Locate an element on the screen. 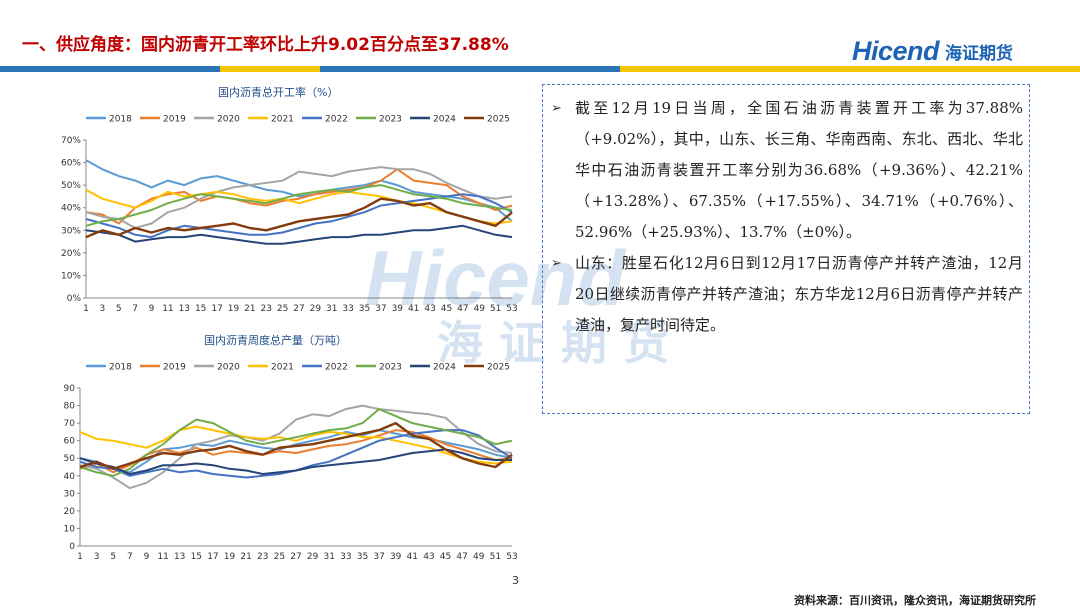 The height and width of the screenshot is (608, 1080). y-tick-label: 90 is located at coordinates (70, 389).